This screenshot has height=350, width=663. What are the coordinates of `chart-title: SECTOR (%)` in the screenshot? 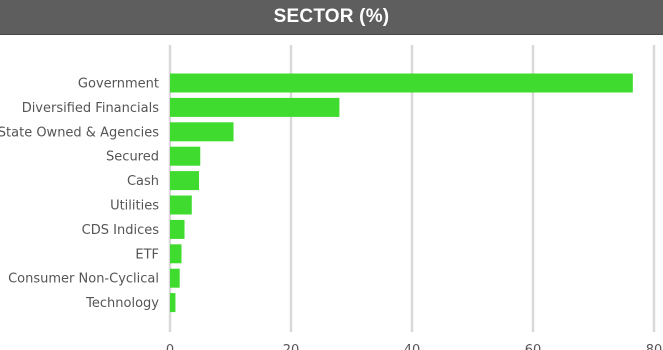 It's located at (331, 16).